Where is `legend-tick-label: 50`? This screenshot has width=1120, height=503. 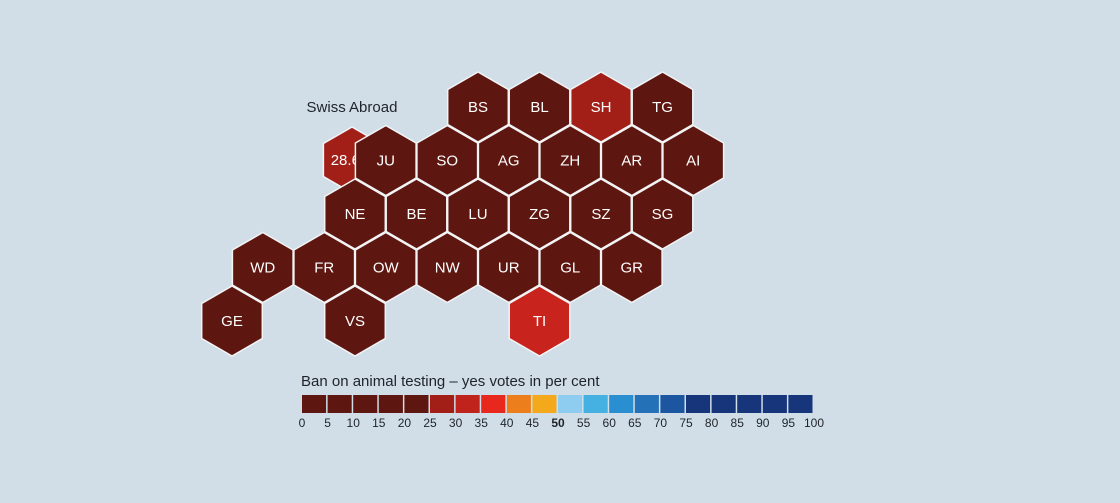
legend-tick-label: 50 is located at coordinates (558, 423).